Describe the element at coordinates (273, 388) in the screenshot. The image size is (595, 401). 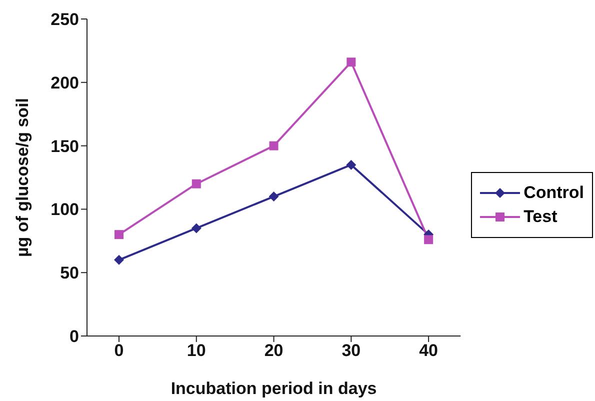
I see `x-axis-title: Incubation period in days` at that location.